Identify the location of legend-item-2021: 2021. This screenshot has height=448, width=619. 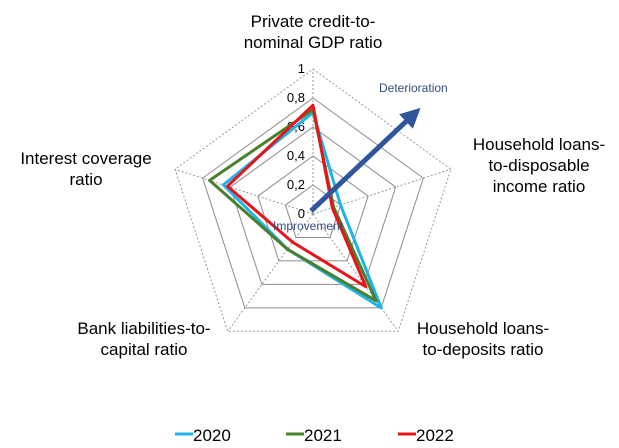
(314, 435).